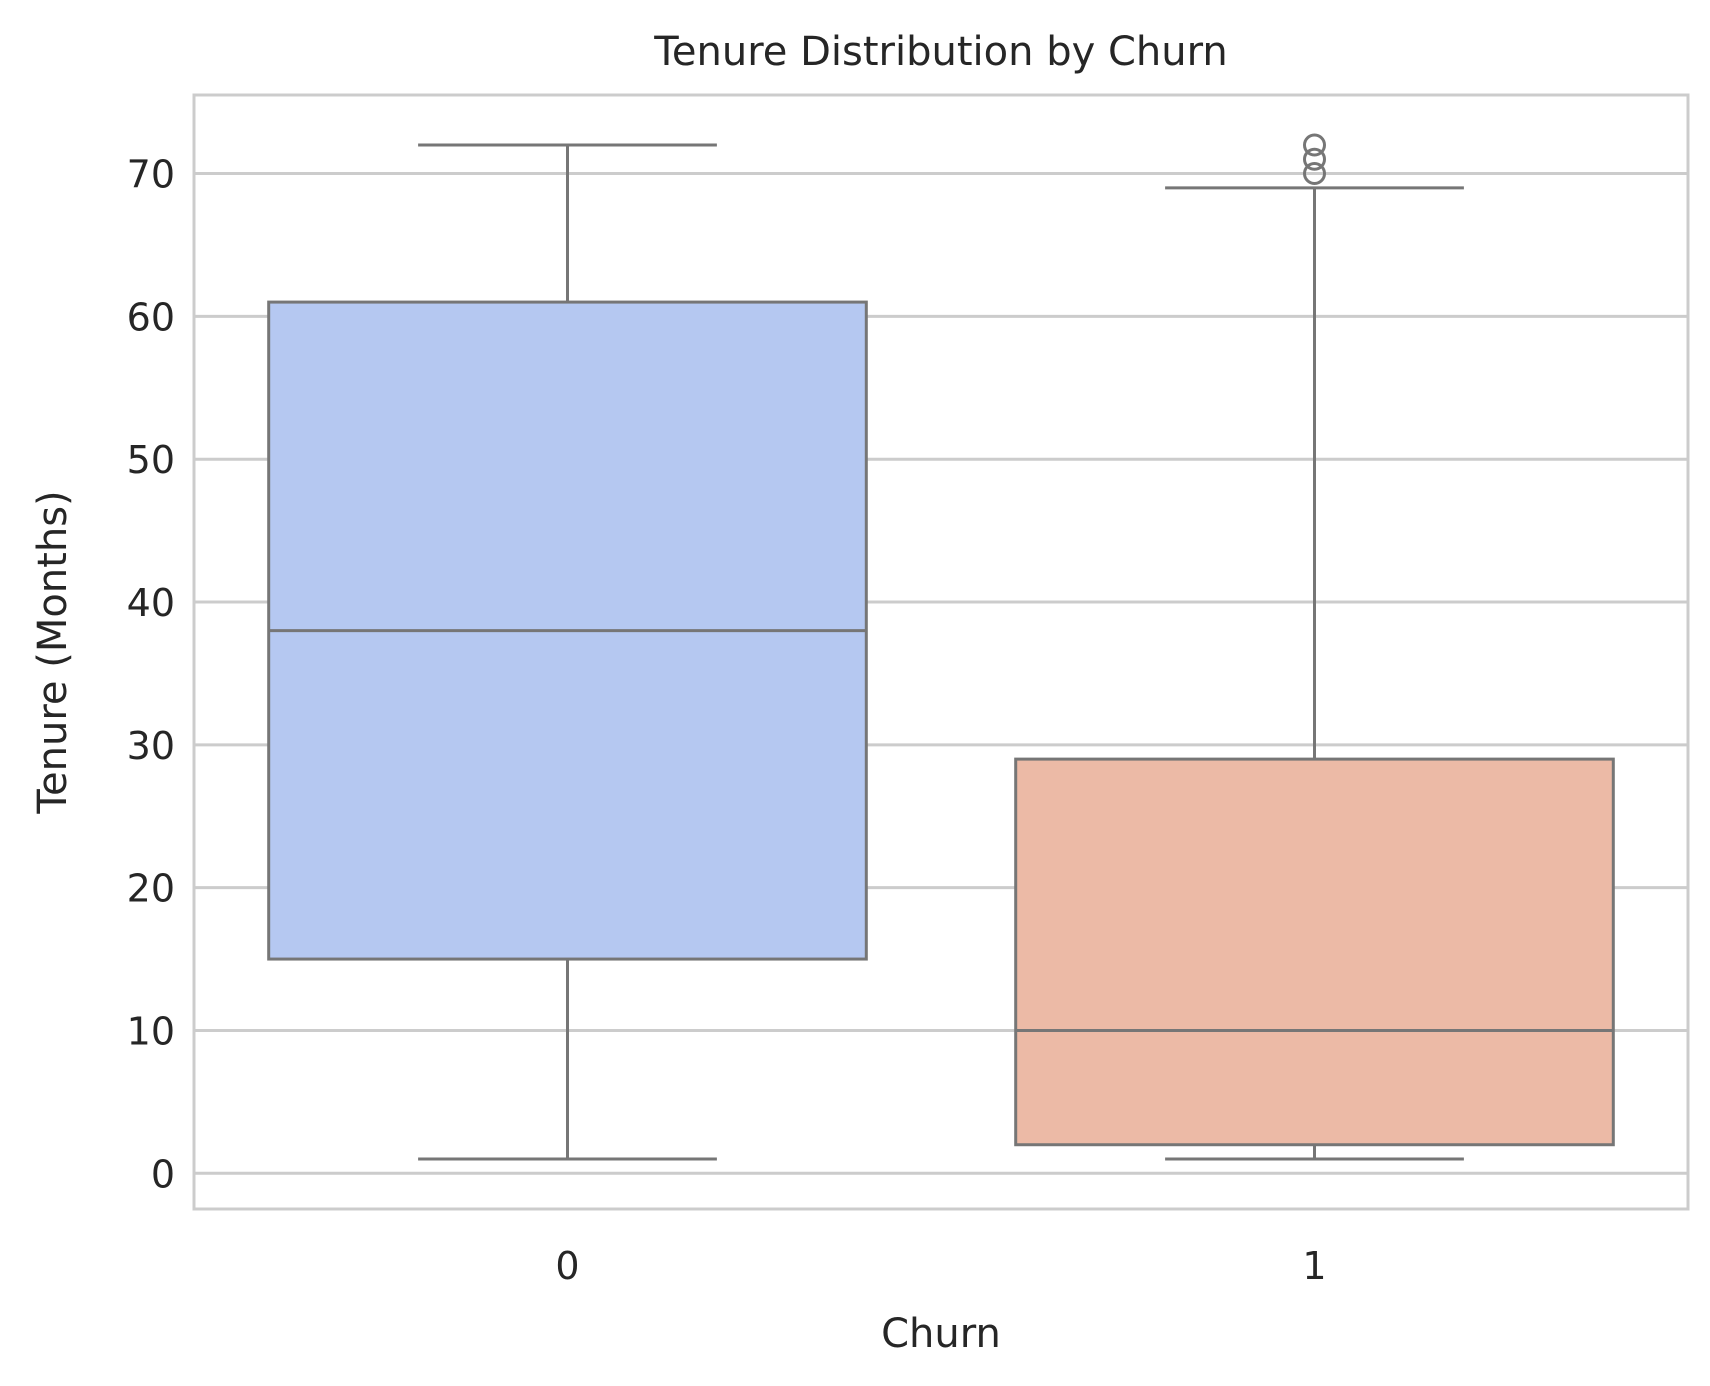 The height and width of the screenshot is (1386, 1710). Describe the element at coordinates (151, 175) in the screenshot. I see `y-tick-label: 70` at that location.